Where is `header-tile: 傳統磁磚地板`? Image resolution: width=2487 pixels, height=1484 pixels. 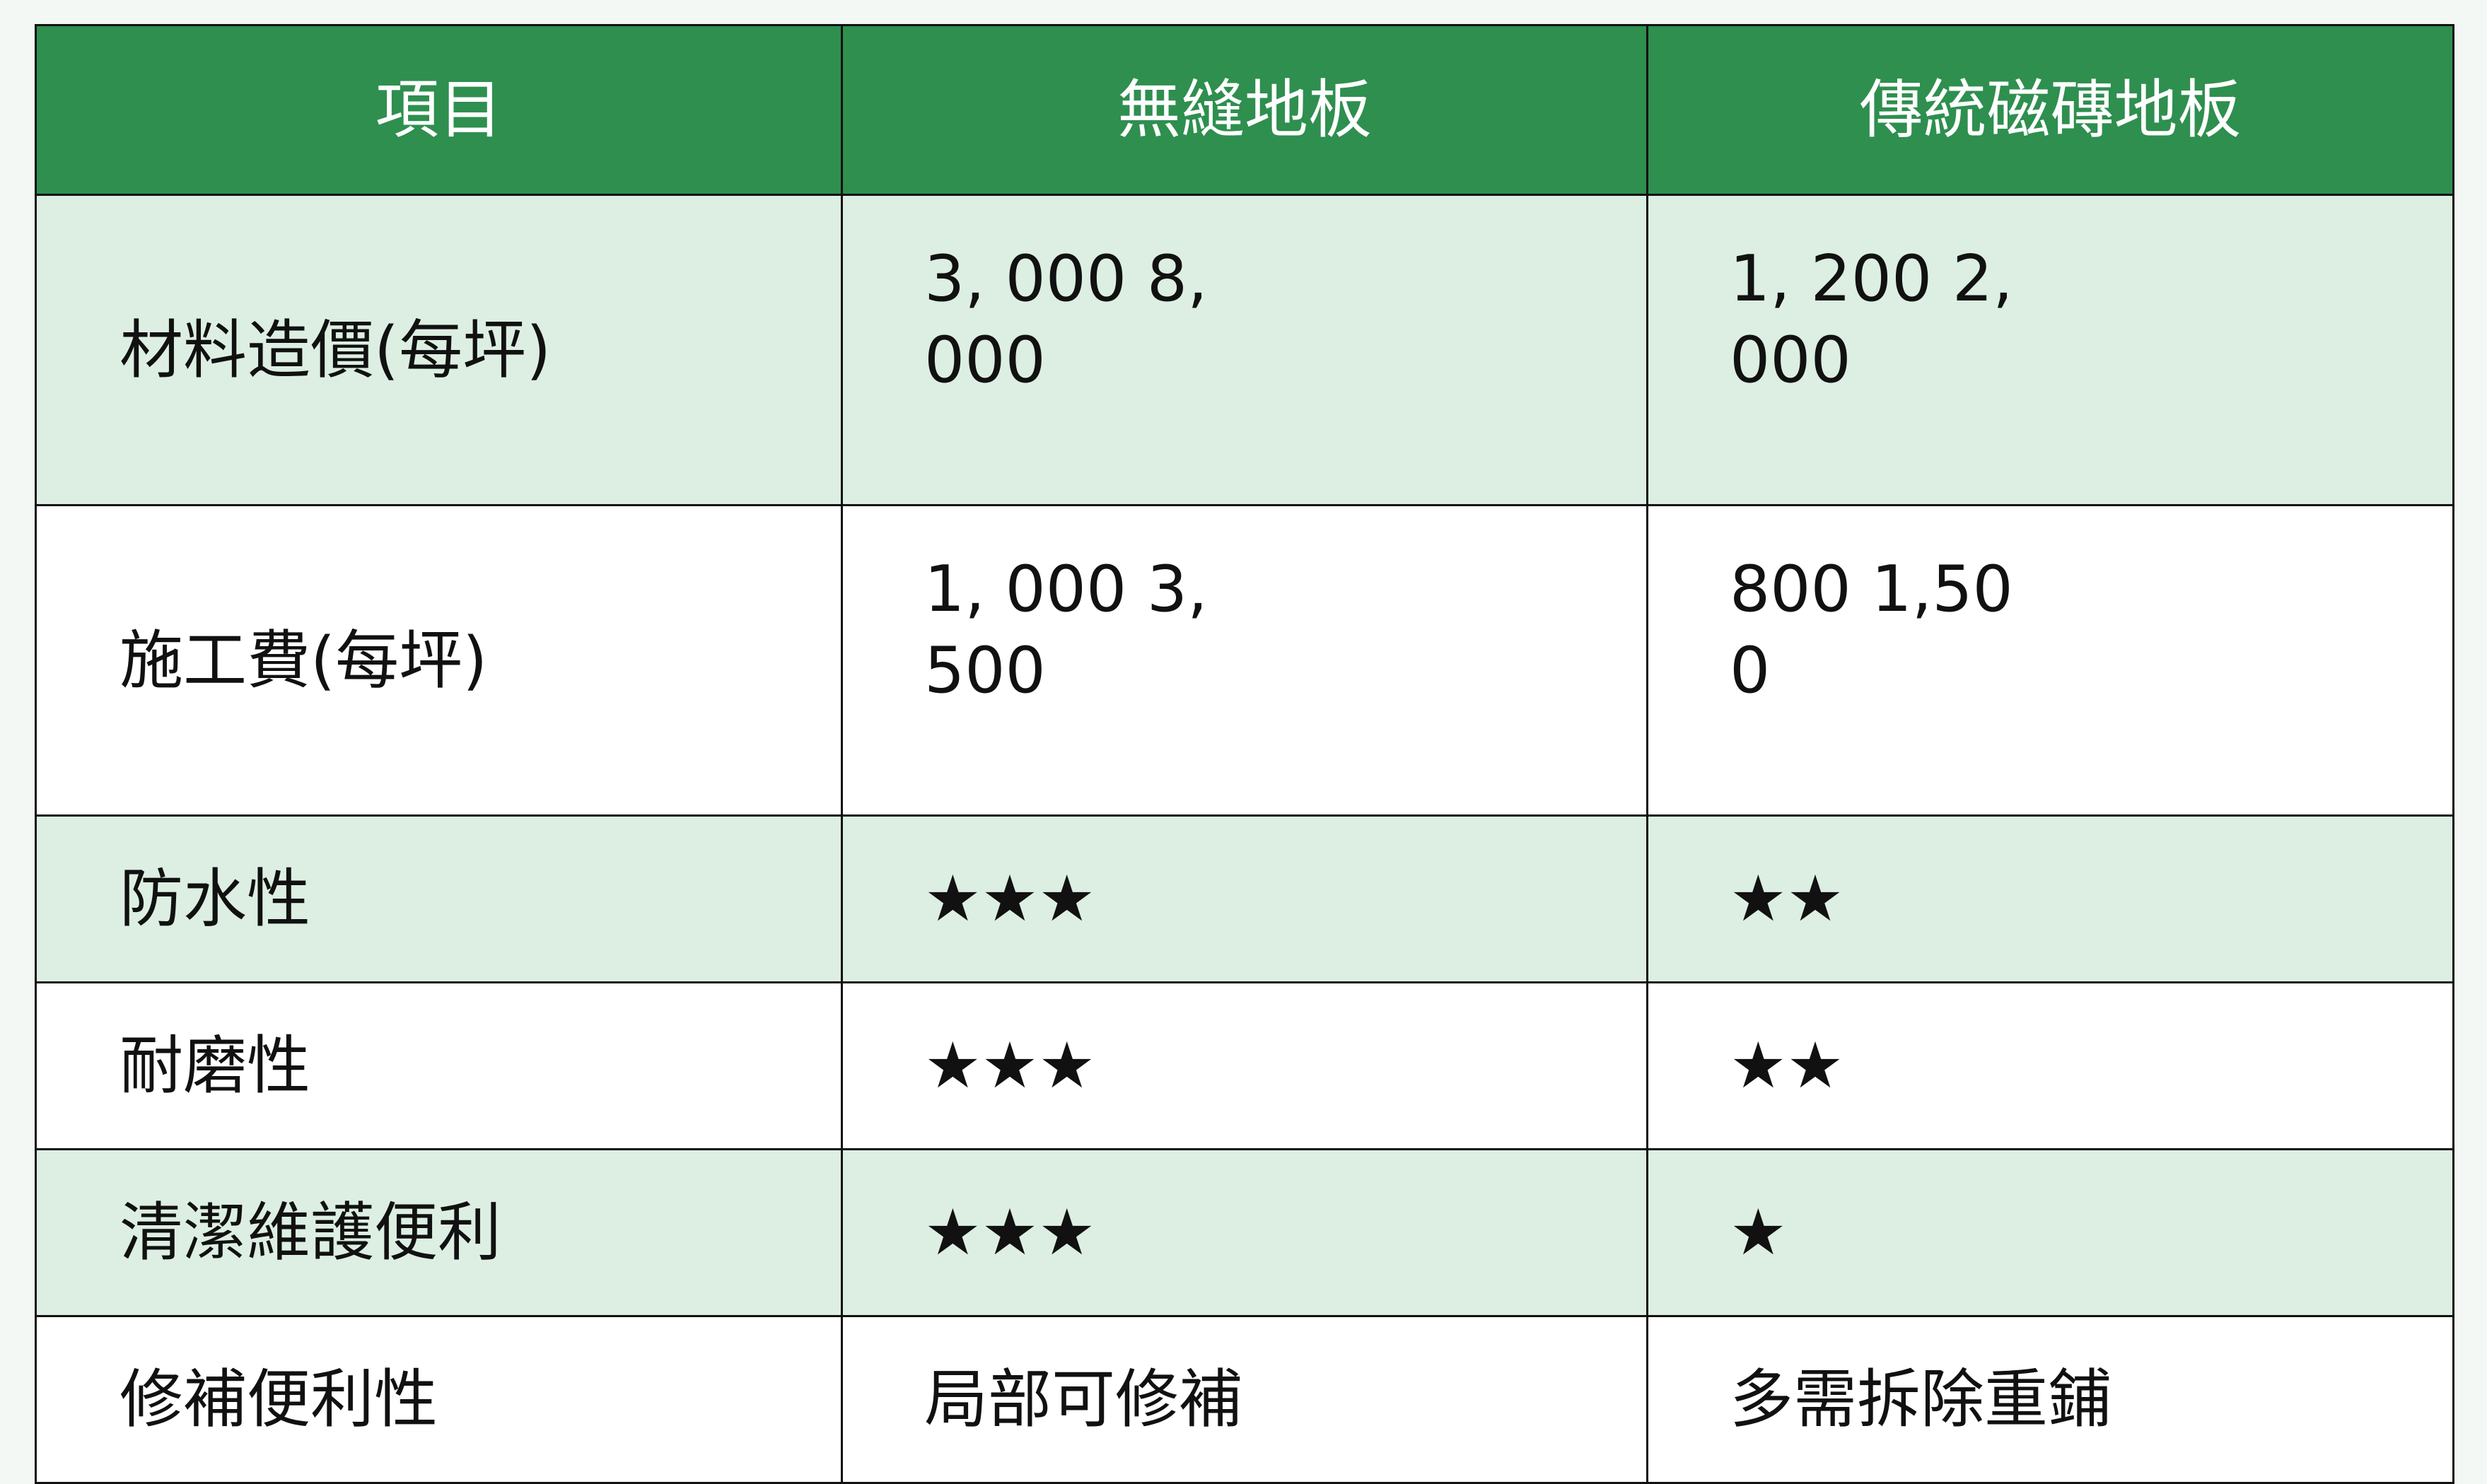 header-tile: 傳統磁磚地板 is located at coordinates (2050, 110).